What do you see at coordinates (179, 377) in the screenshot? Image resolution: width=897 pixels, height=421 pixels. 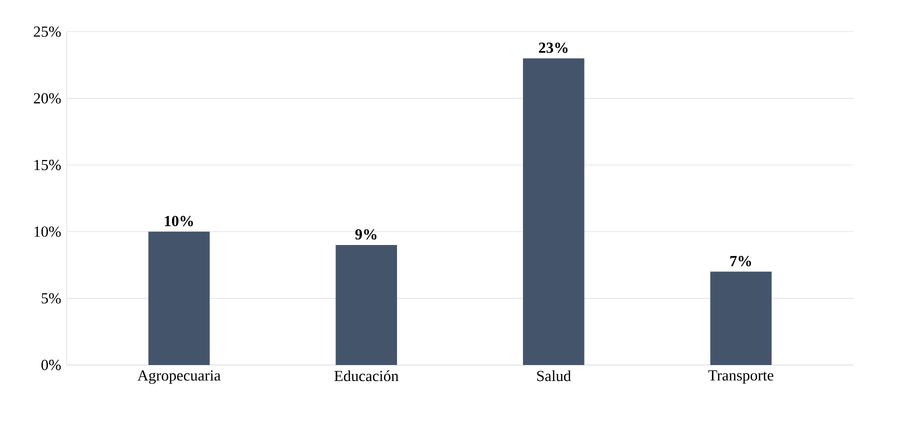 I see `x-tick-label: Agropecuaria` at bounding box center [179, 377].